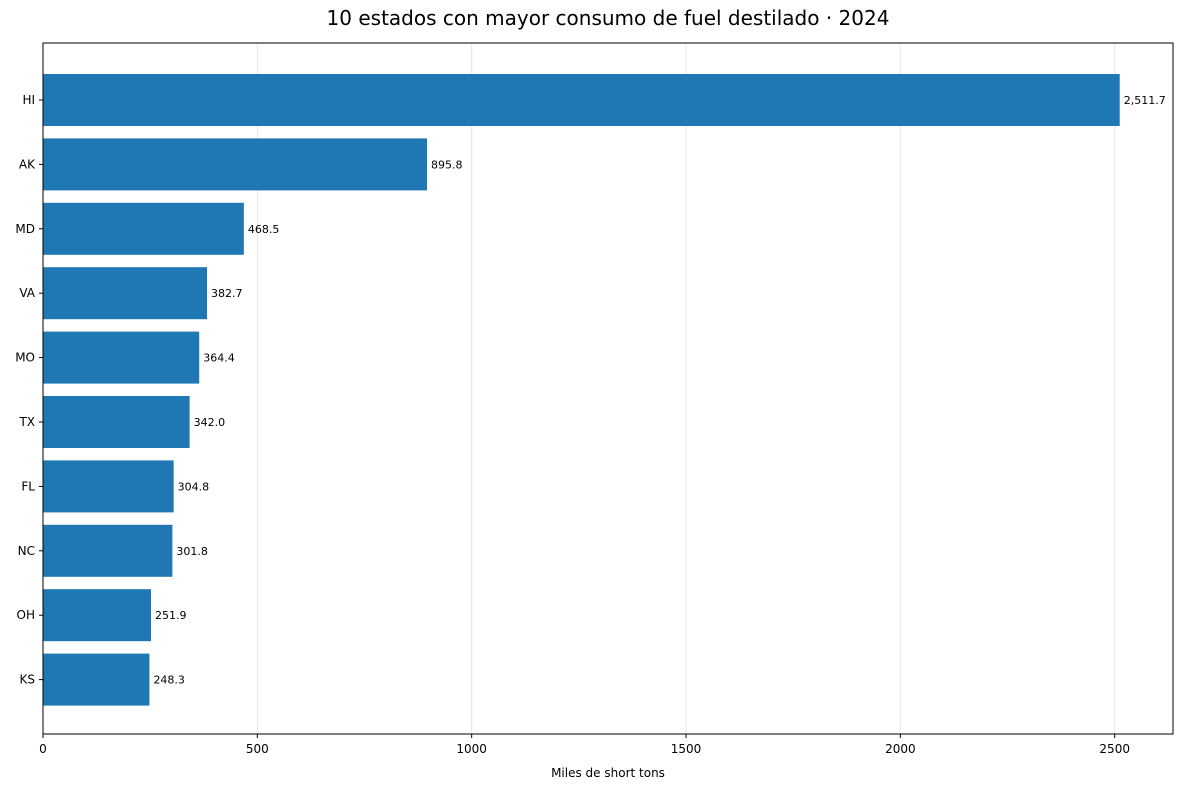 The height and width of the screenshot is (790, 1182). I want to click on x-tick-label: 0, so click(43, 749).